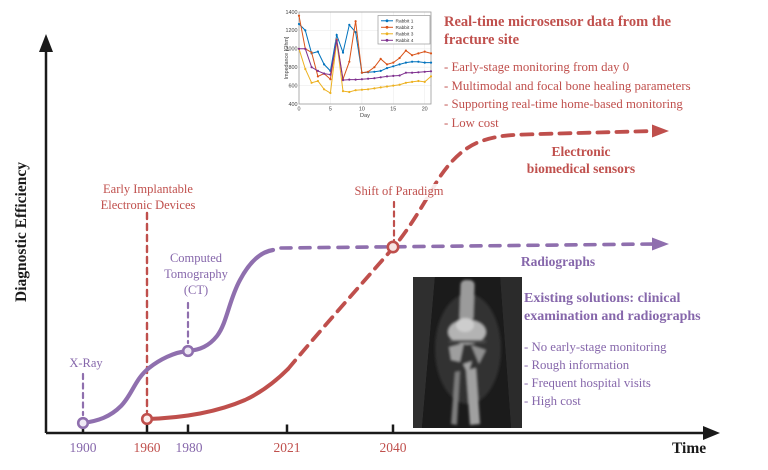 The width and height of the screenshot is (768, 470). I want to click on bullet-item: - Frequent hospital visits, so click(587, 383).